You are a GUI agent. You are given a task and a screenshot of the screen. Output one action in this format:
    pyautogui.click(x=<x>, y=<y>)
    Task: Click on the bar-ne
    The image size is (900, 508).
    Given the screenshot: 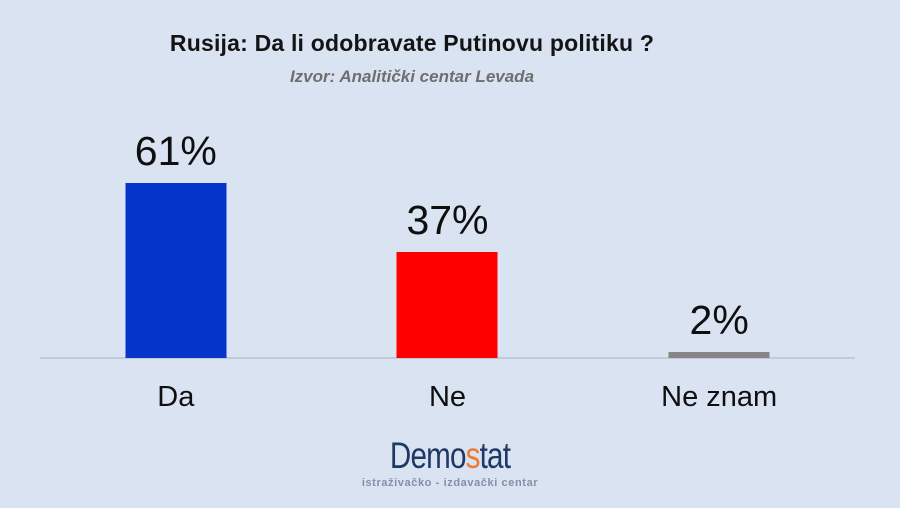 What is the action you would take?
    pyautogui.click(x=447, y=305)
    